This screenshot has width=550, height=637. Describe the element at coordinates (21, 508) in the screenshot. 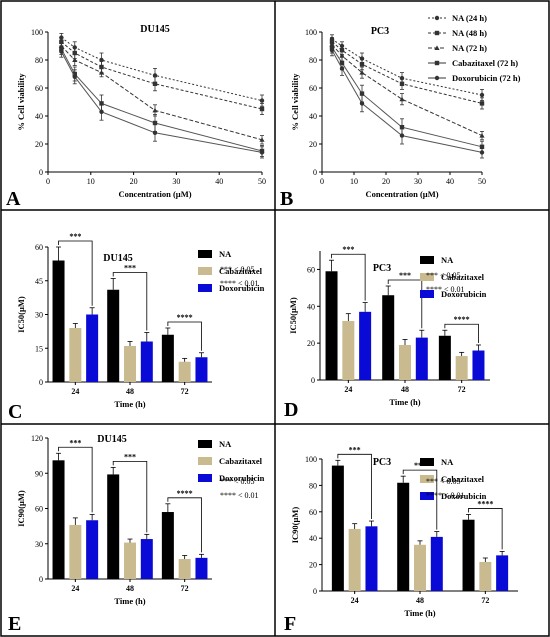

I see `y-axis-label: IC90(µM)` at that location.